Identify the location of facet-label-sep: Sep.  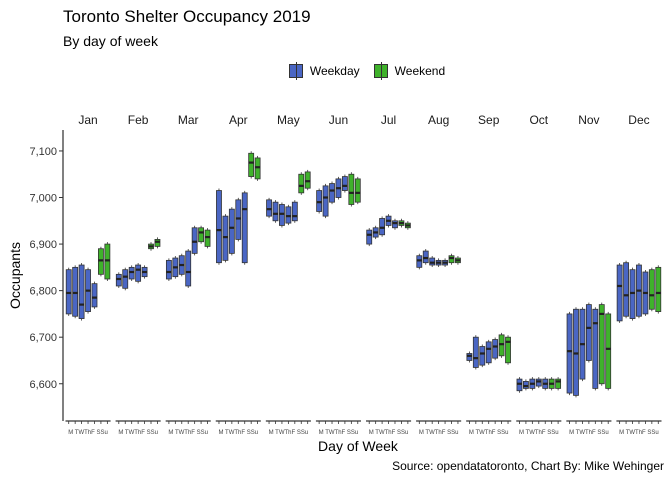
(489, 120).